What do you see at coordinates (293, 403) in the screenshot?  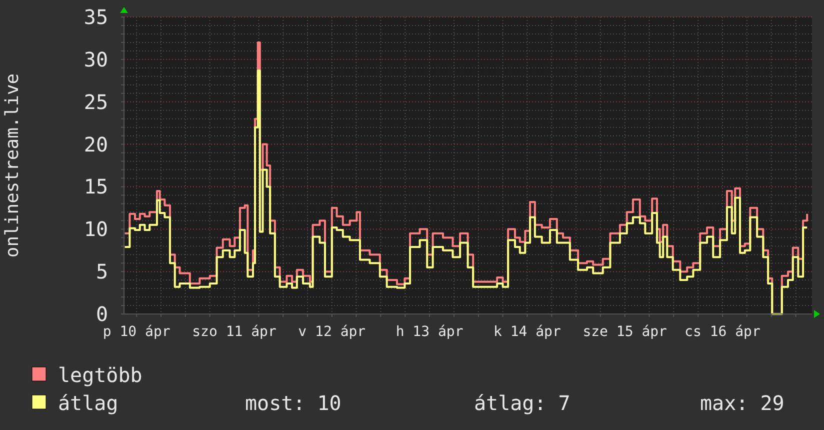 I see `text: most: 10` at bounding box center [293, 403].